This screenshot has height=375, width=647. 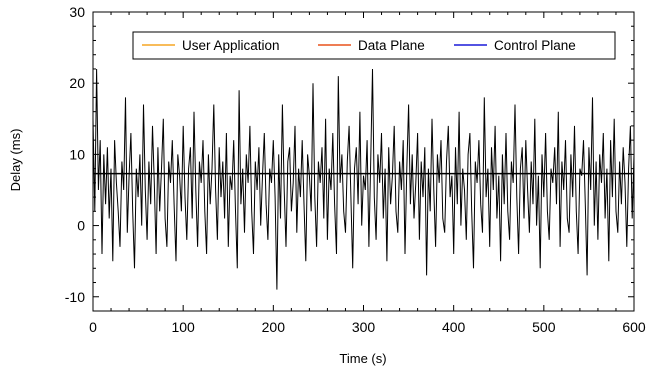 I want to click on x-tick-label: 500, so click(x=544, y=327).